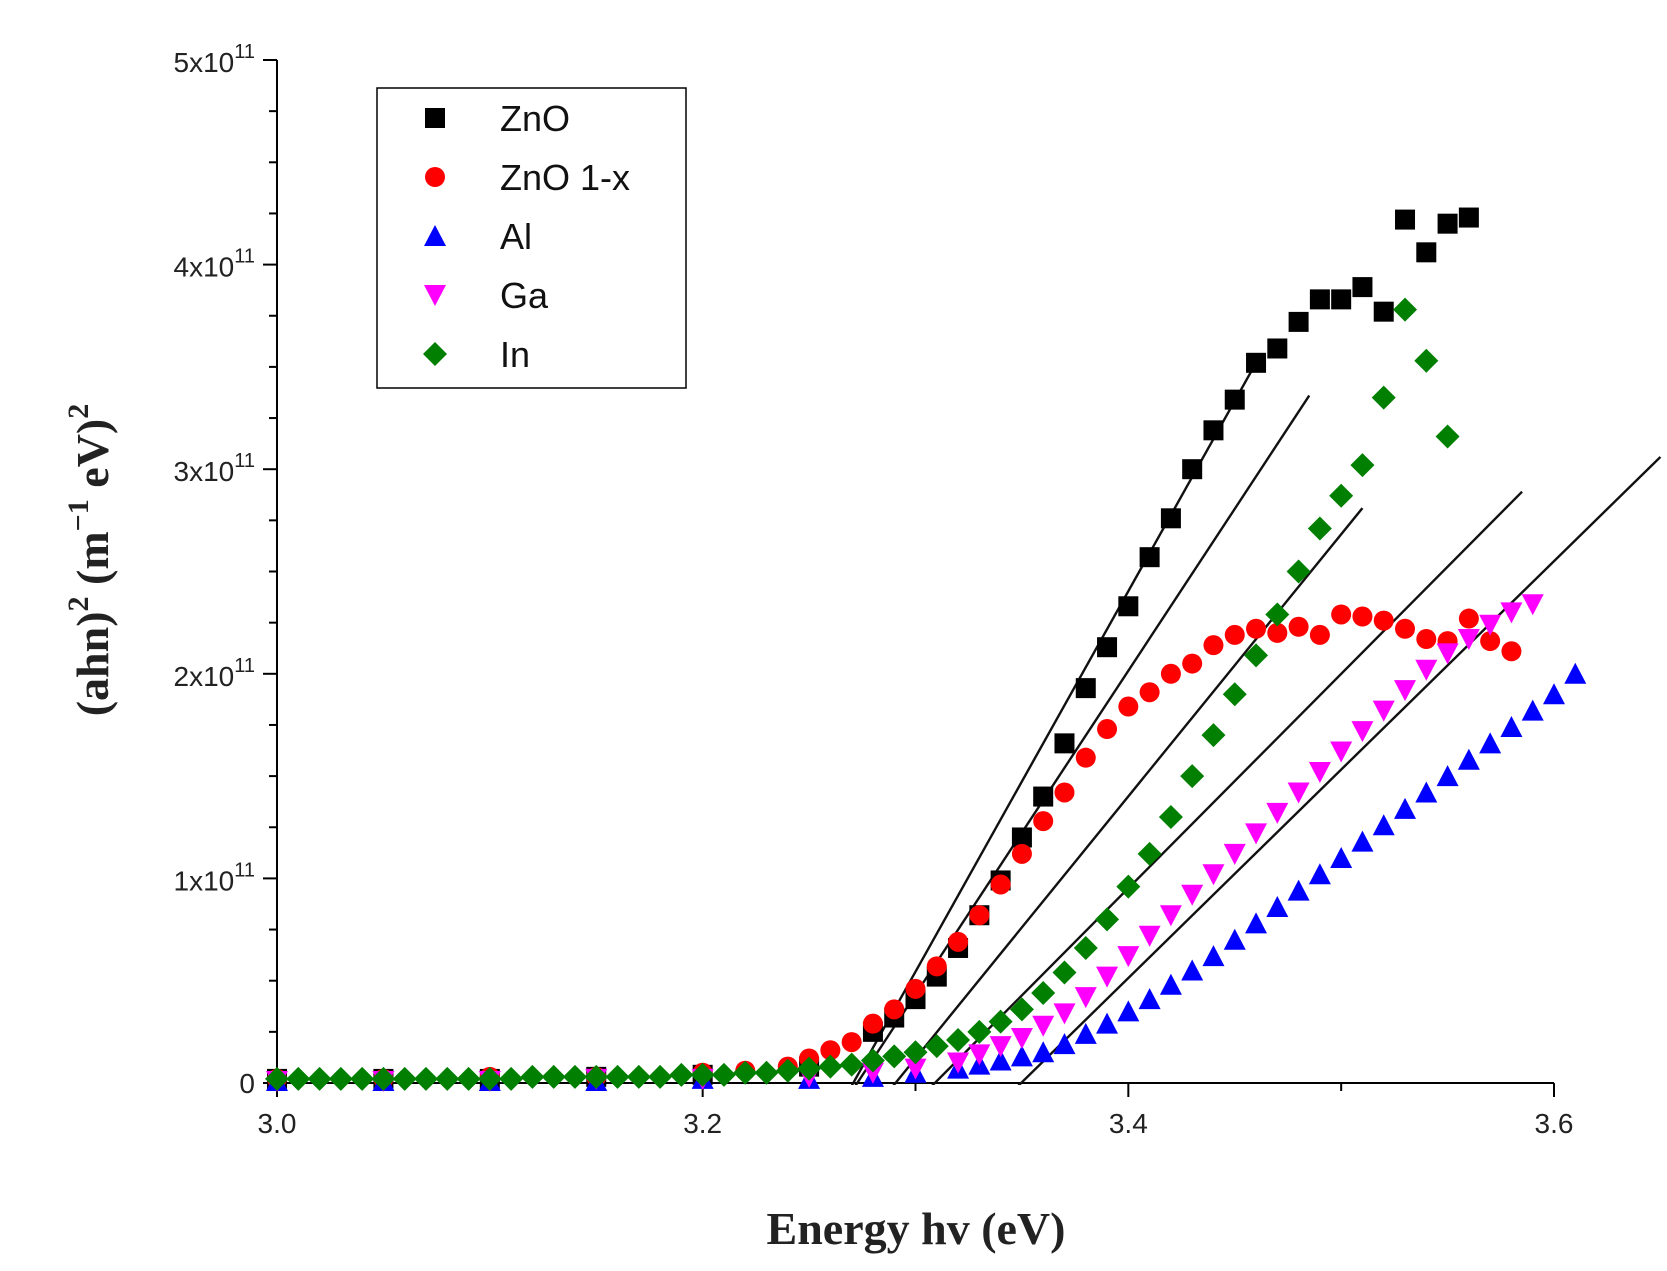  What do you see at coordinates (247, 1083) in the screenshot?
I see `y-tick-label: 0` at bounding box center [247, 1083].